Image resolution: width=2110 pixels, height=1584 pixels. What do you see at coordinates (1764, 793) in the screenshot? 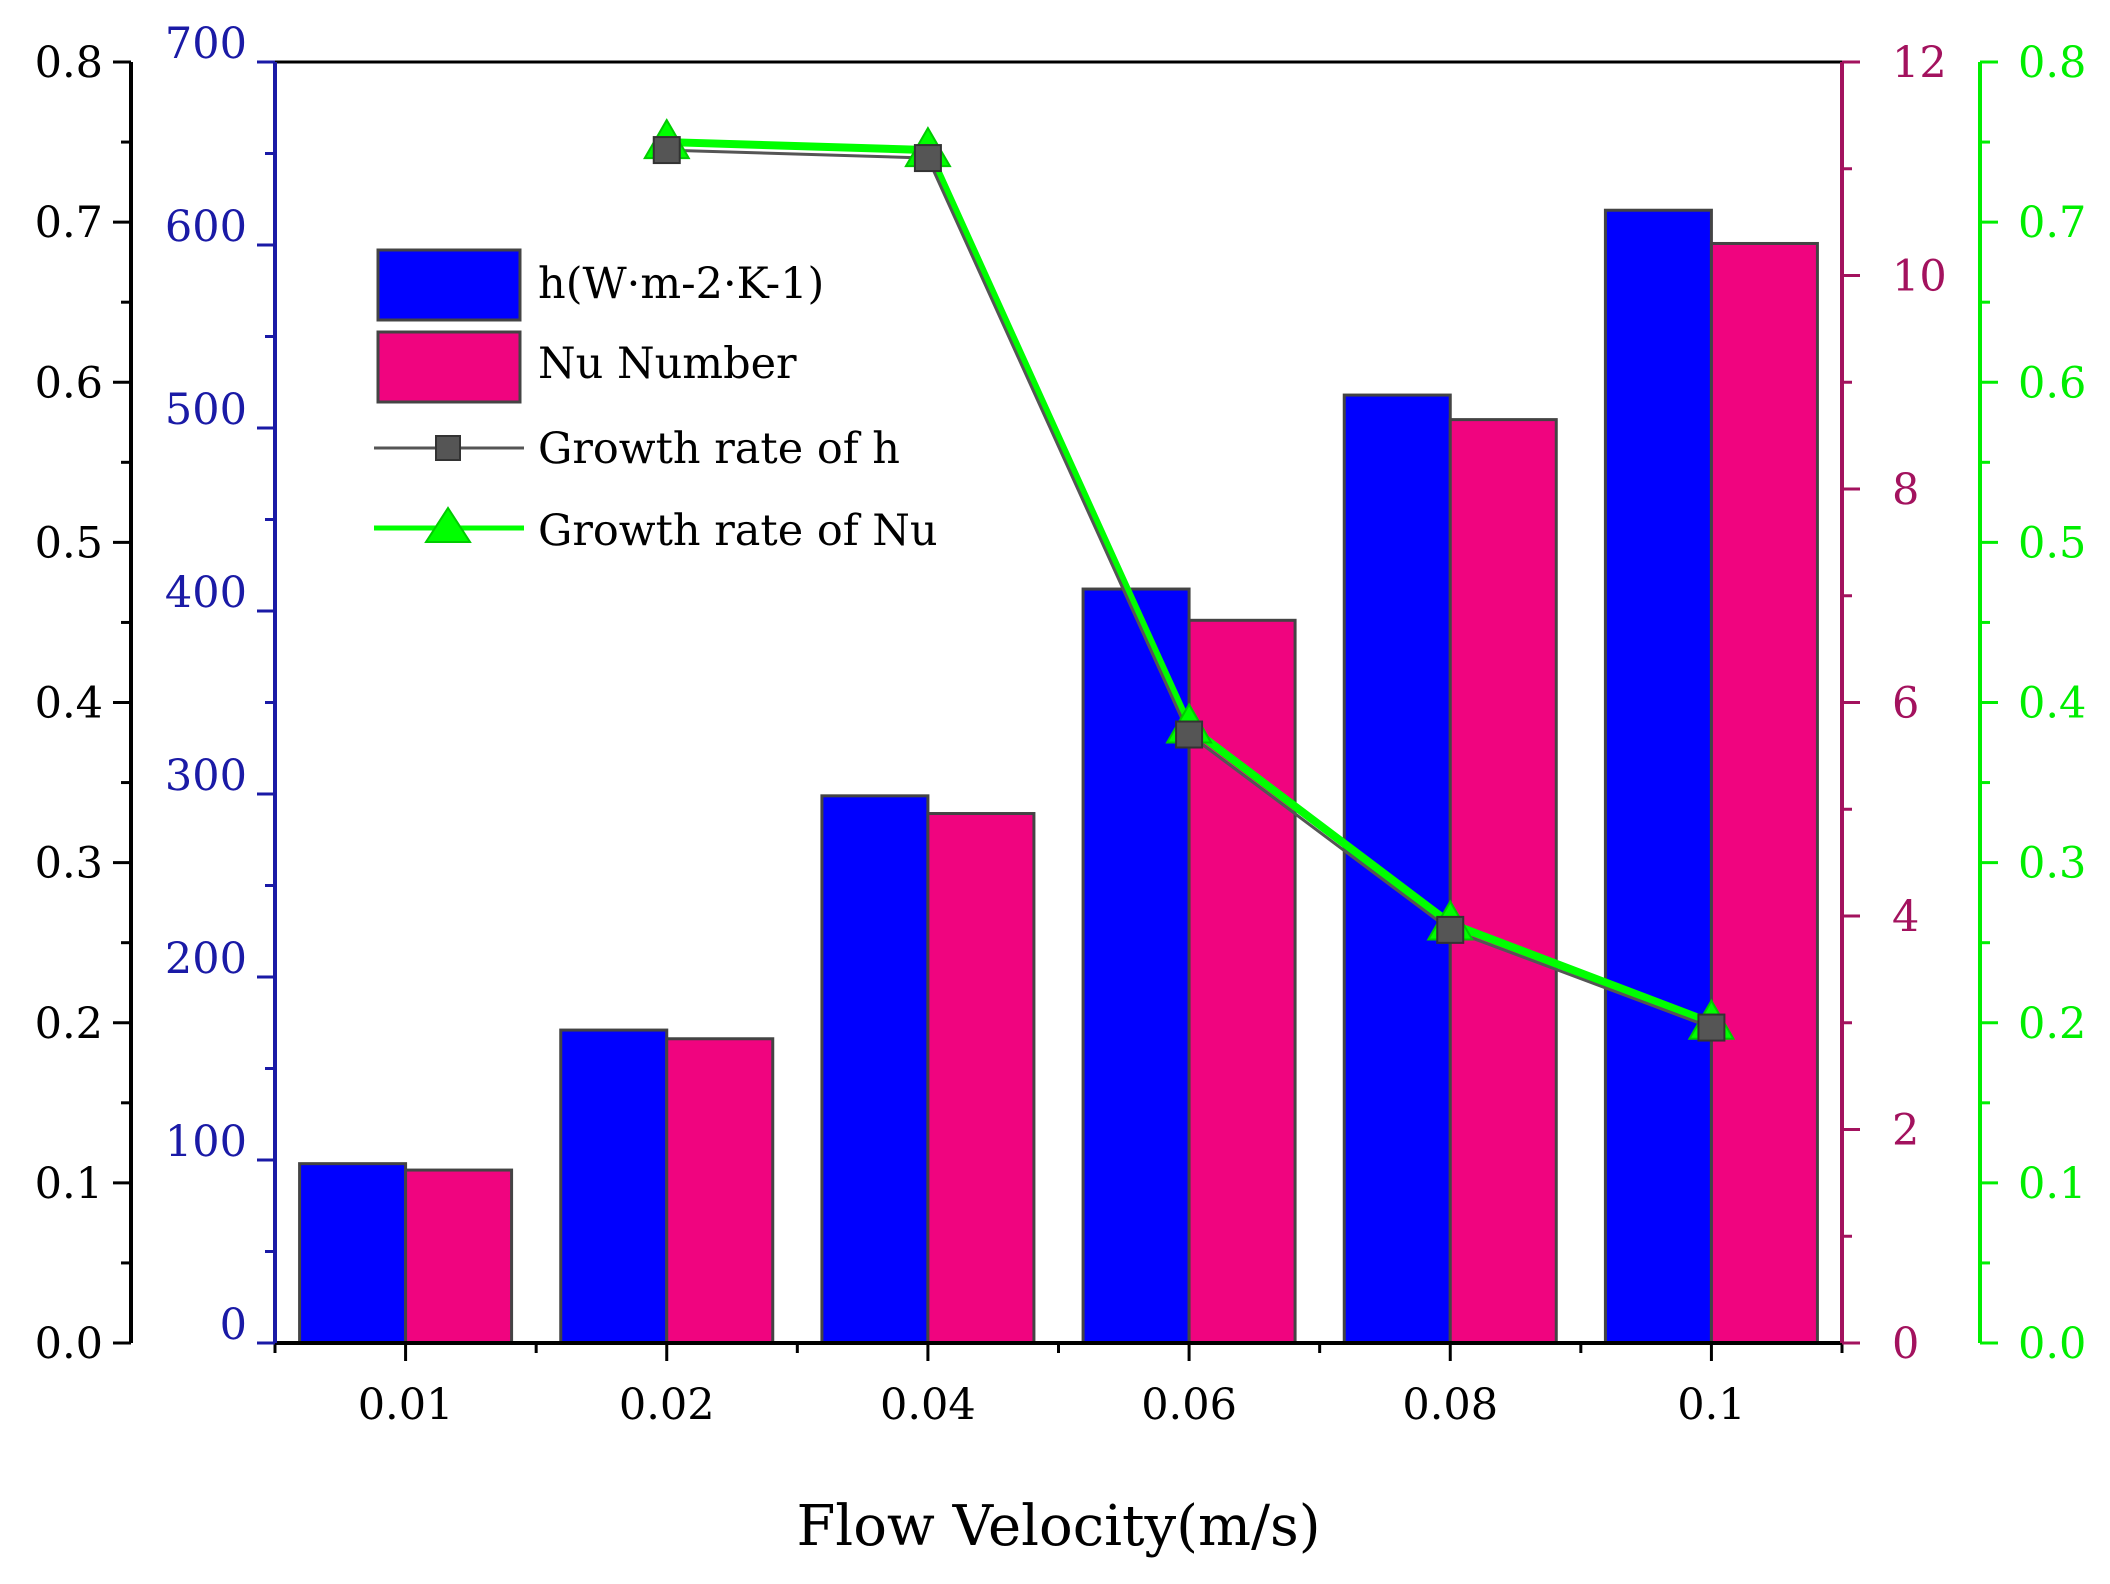
I see `bar-nu-0.1` at bounding box center [1764, 793].